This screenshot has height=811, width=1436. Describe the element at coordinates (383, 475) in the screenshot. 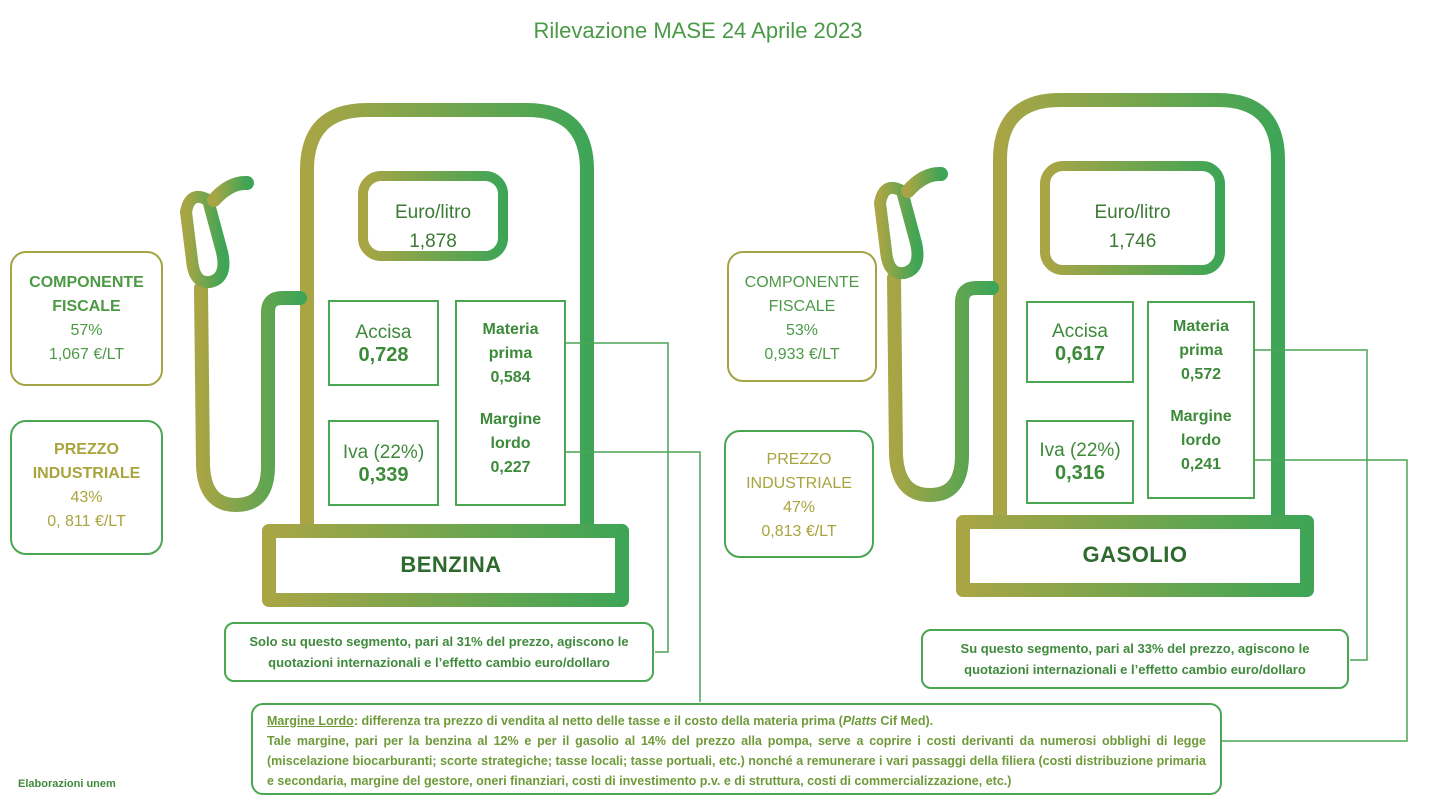

I see `iva-value: 0,339` at that location.